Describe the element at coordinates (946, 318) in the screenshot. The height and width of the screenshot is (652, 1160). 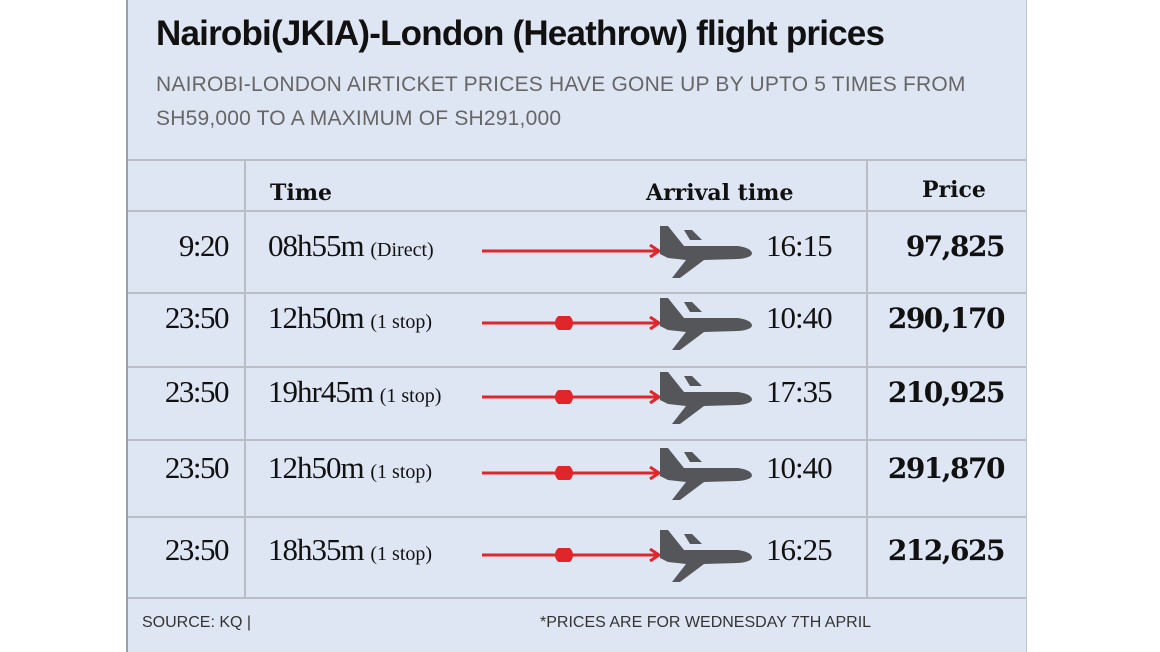
I see `price: 290,170` at that location.